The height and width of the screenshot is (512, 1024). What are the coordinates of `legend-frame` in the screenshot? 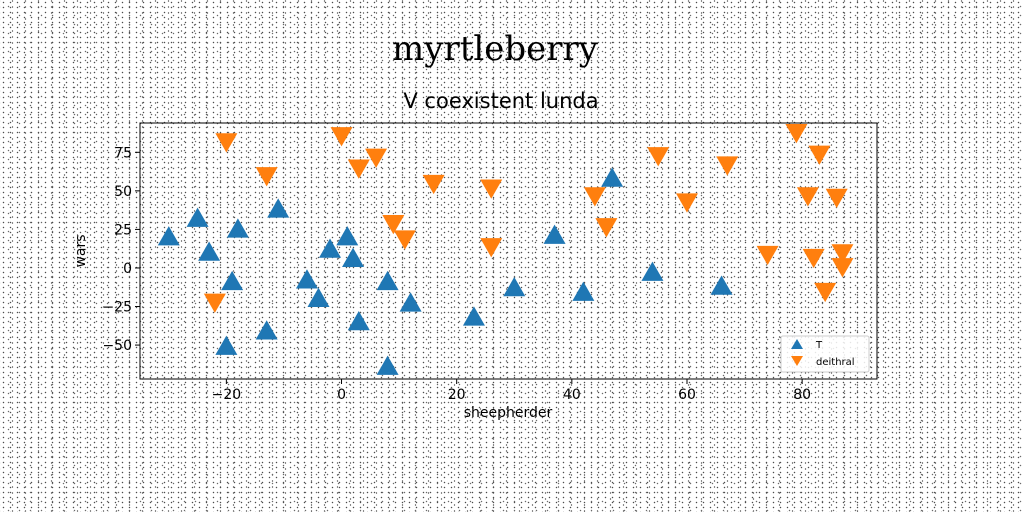 It's located at (825, 354).